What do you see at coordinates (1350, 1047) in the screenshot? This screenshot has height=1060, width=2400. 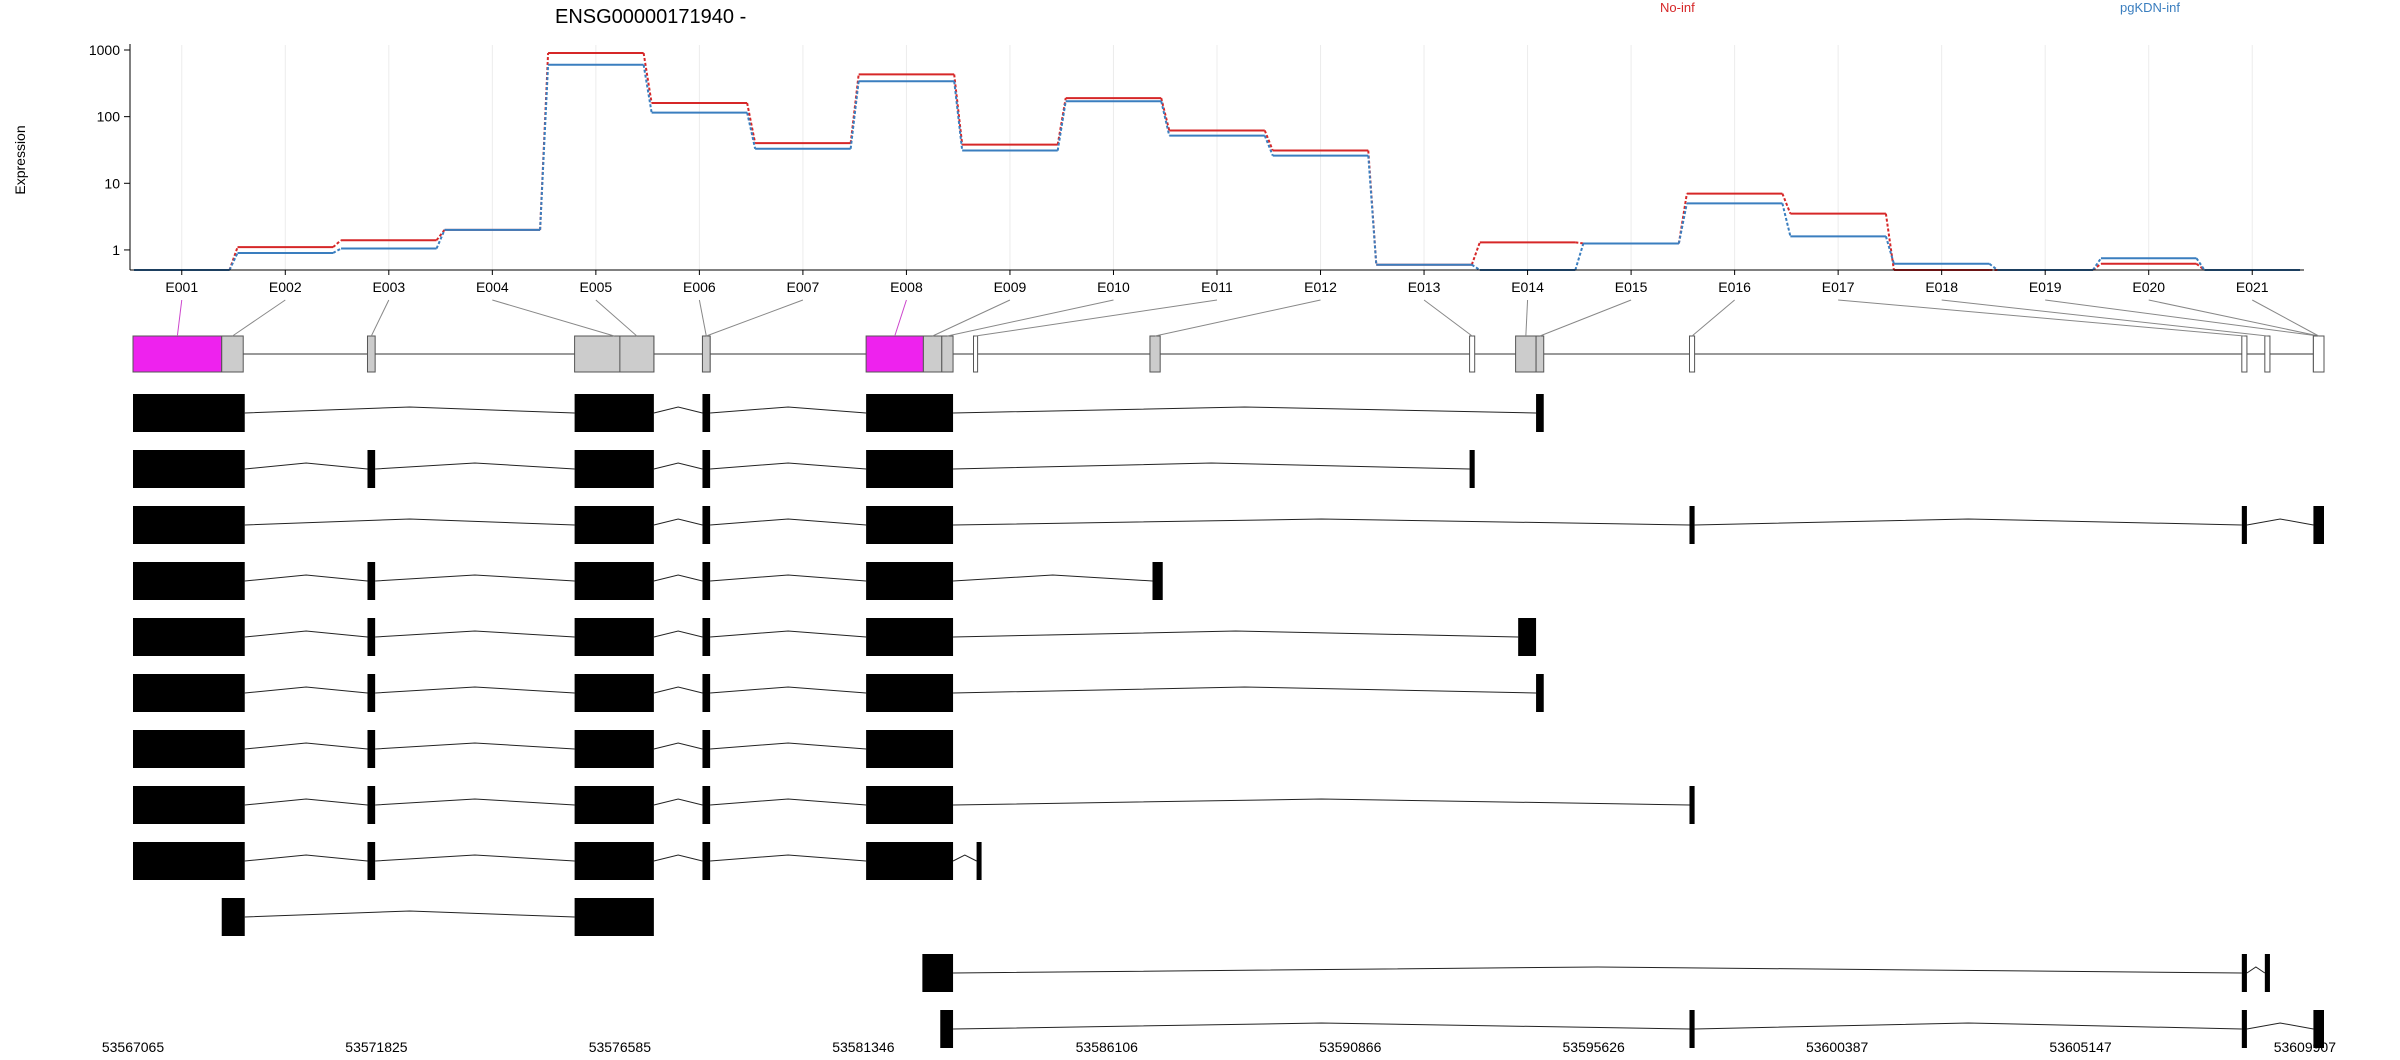 I see `genomic-tick-label-53590866: 53590866` at bounding box center [1350, 1047].